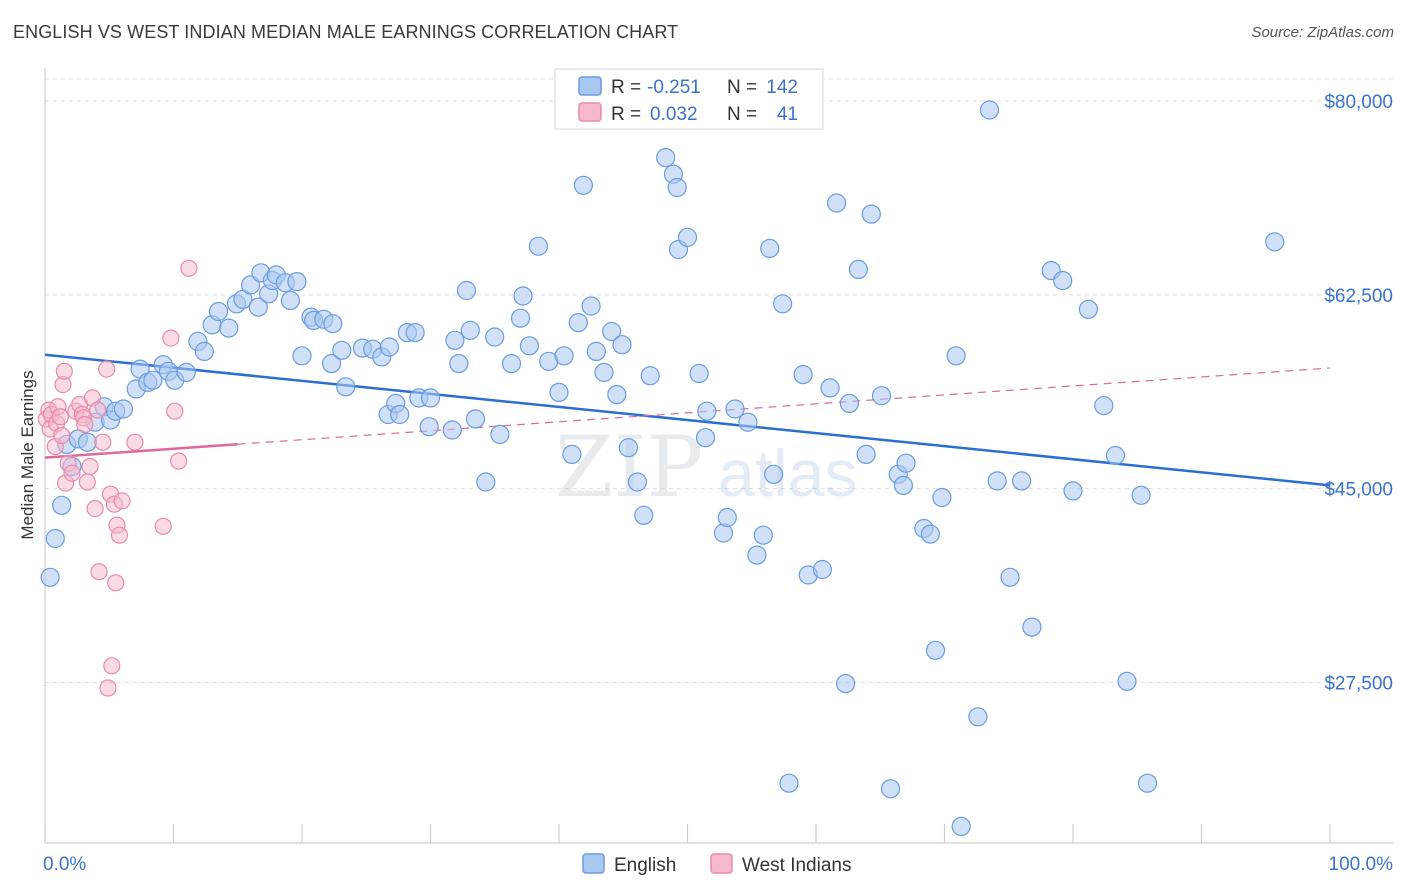  What do you see at coordinates (626, 114) in the screenshot?
I see `legend-r-label-west-indians: R =` at bounding box center [626, 114].